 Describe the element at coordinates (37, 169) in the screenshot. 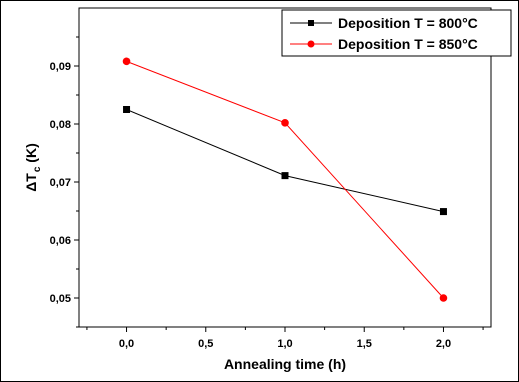

I see `y-axis-title-subscript: c` at that location.